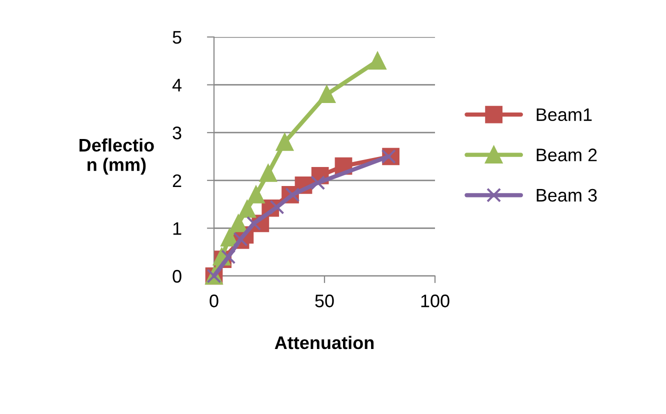 The width and height of the screenshot is (666, 414). What do you see at coordinates (177, 180) in the screenshot?
I see `y-tick-label: 2` at bounding box center [177, 180].